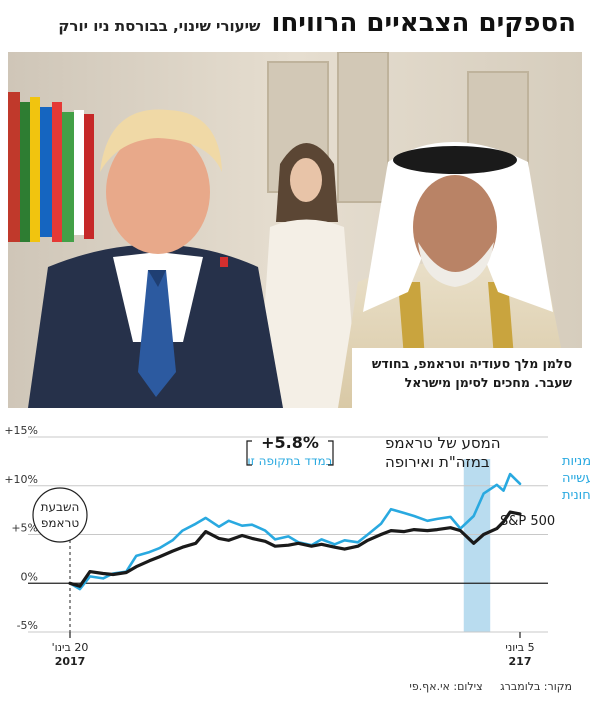 This screenshot has height=702, width=590. I want to click on inauguration-label-line2: טראמפ, so click(60, 523).